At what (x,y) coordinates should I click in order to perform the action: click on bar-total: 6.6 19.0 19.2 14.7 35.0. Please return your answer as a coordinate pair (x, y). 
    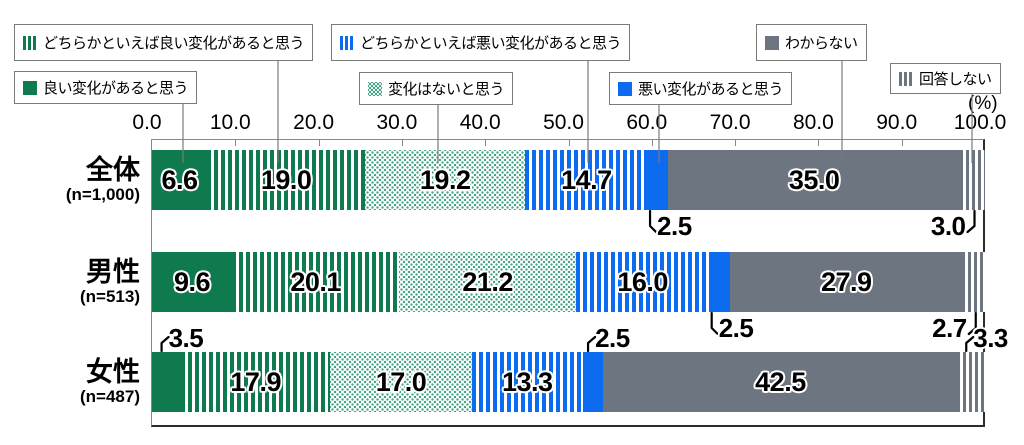
    Looking at the image, I should click on (568, 180).